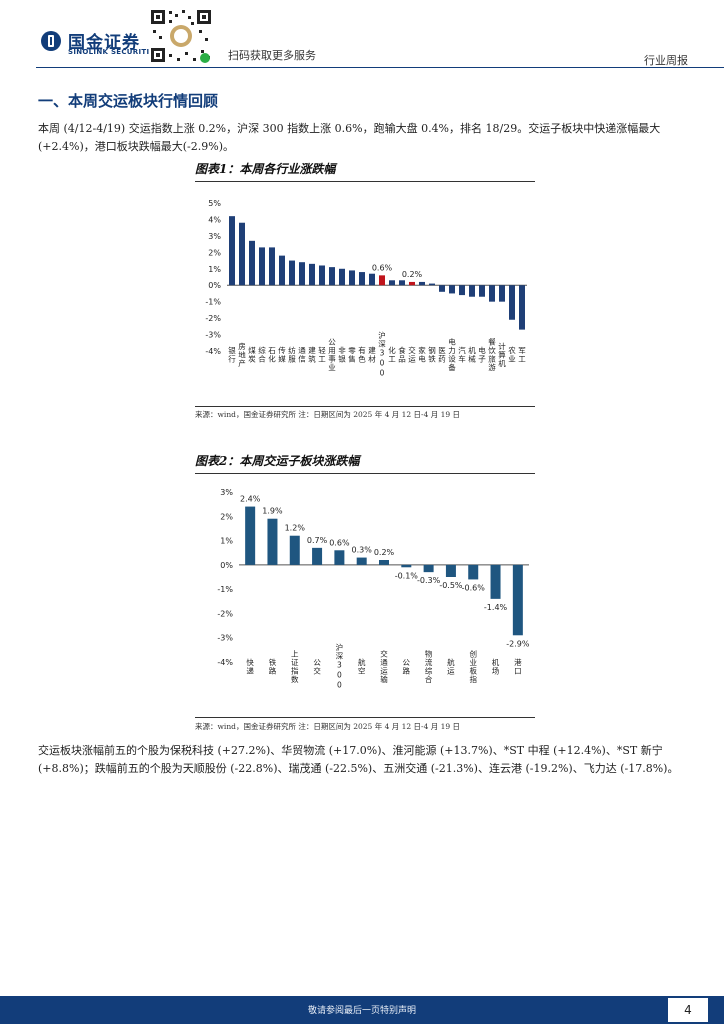 The width and height of the screenshot is (724, 1024). What do you see at coordinates (365, 717) in the screenshot?
I see `figure2-bottom-rule` at bounding box center [365, 717].